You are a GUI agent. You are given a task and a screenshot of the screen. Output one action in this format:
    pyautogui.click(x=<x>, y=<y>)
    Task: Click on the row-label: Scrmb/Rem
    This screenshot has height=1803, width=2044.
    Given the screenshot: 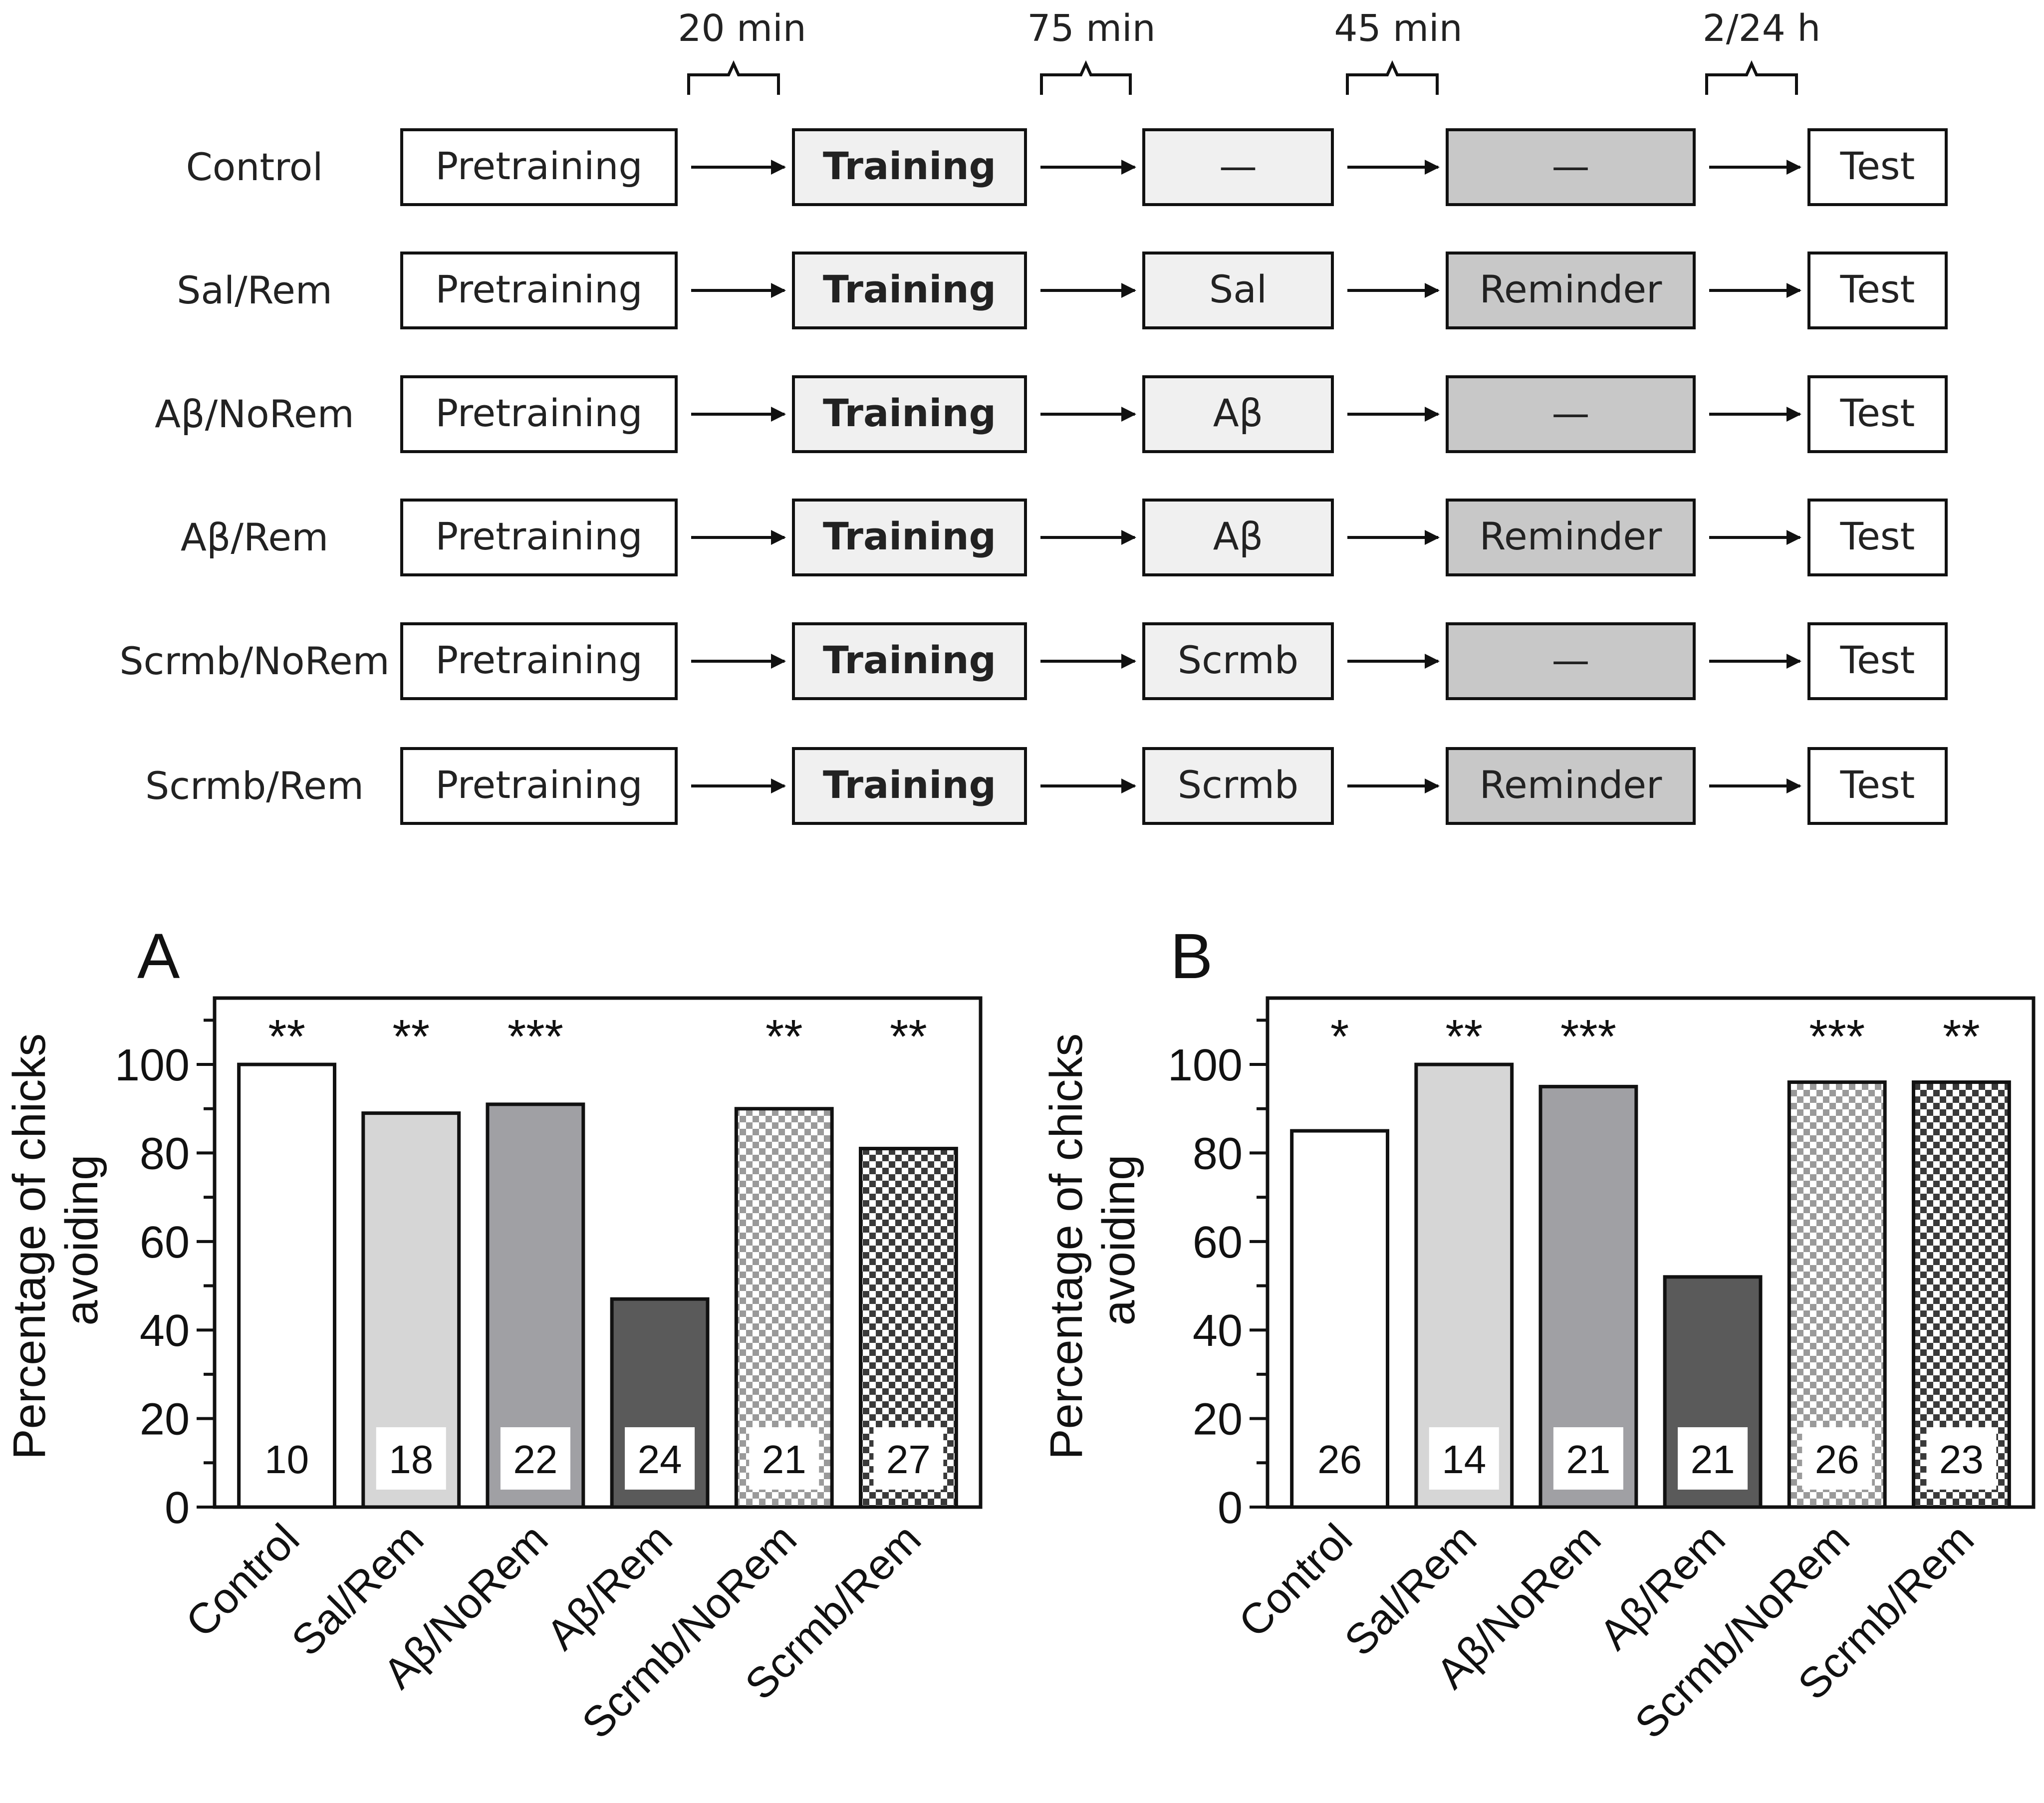 What is the action you would take?
    pyautogui.click(x=254, y=786)
    